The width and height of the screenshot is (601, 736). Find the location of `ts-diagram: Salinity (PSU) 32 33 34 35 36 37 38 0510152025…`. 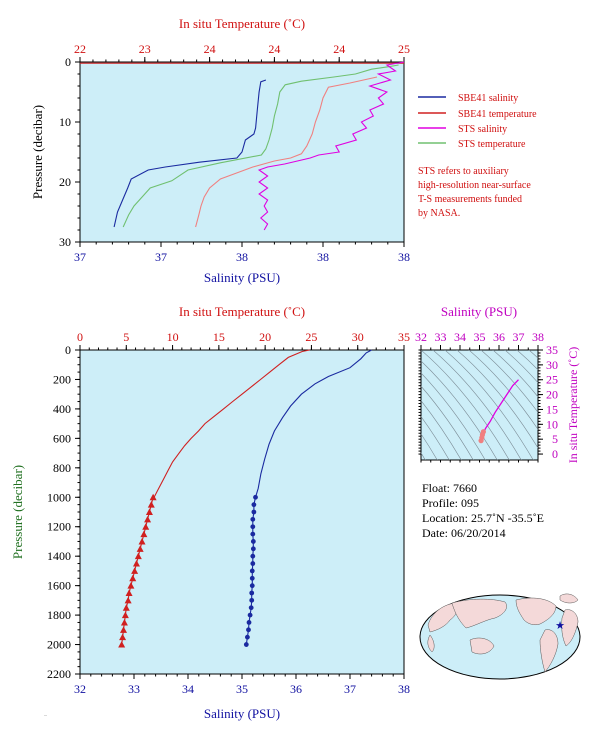

ts-diagram: Salinity (PSU) 32 33 34 35 36 37 38 0510152025… is located at coordinates (497, 383).